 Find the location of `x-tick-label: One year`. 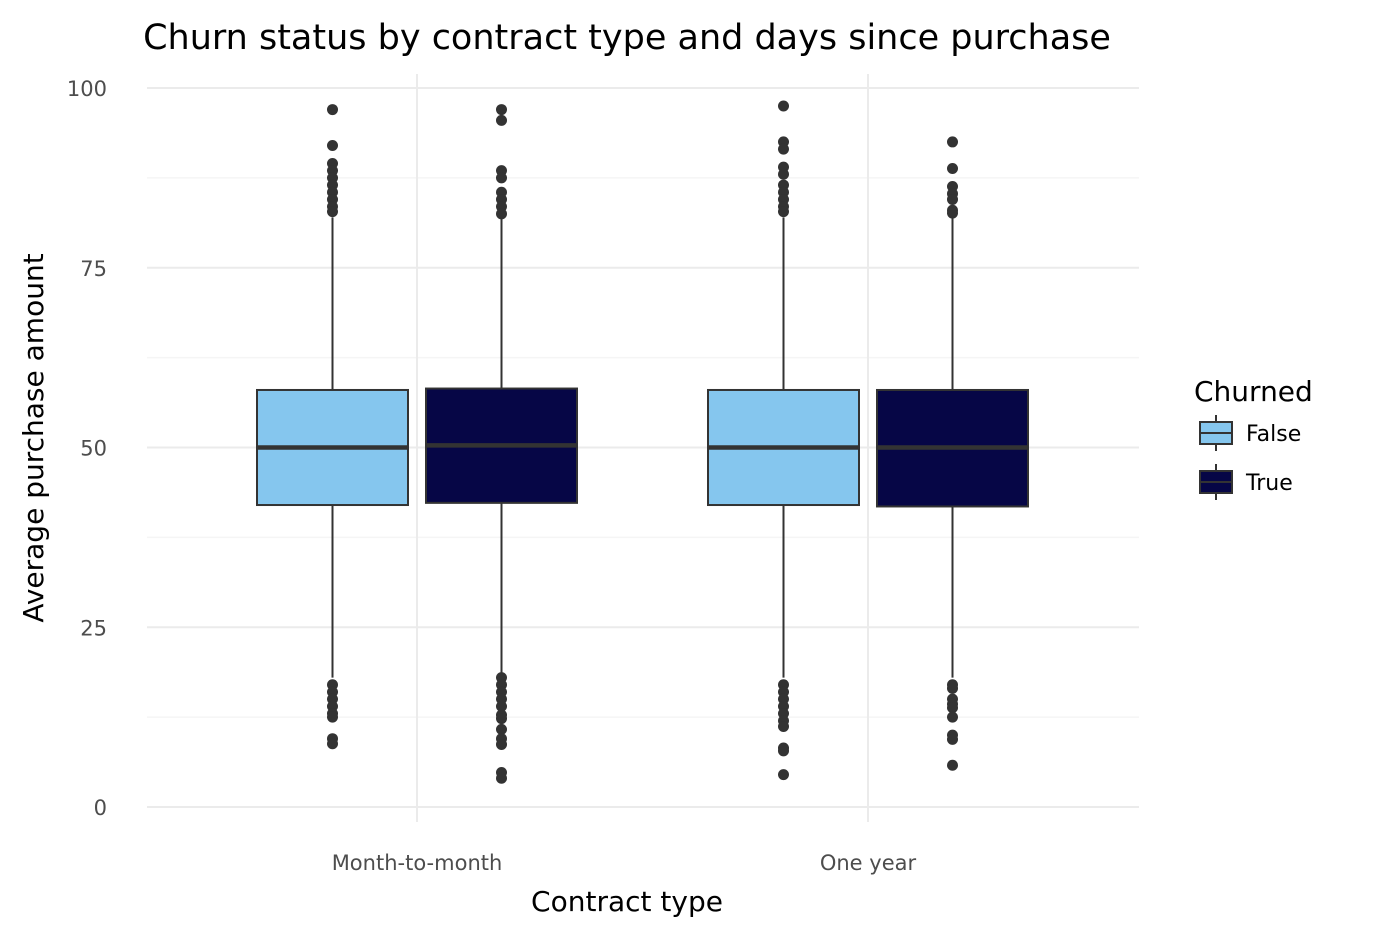

x-tick-label: One year is located at coordinates (868, 863).